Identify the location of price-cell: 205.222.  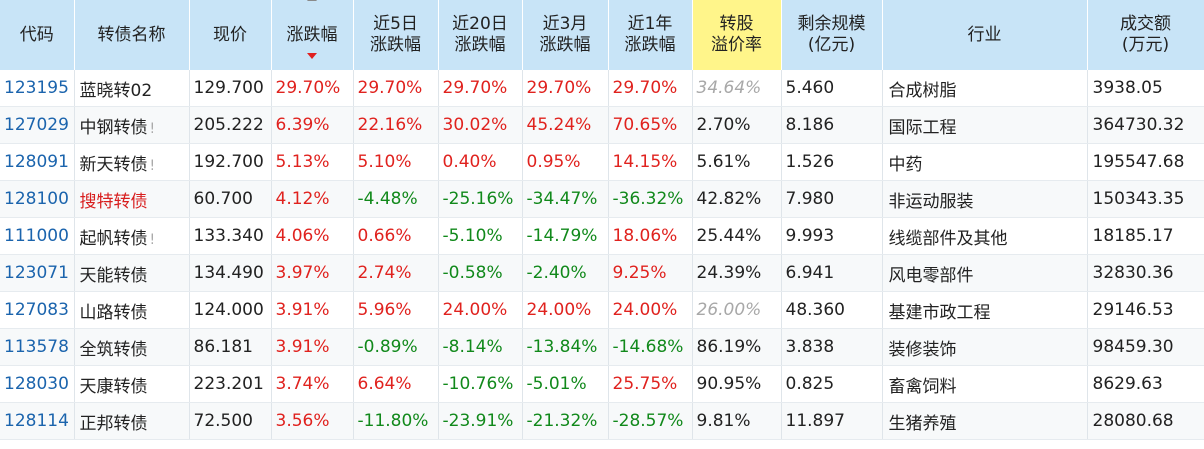
(230, 125).